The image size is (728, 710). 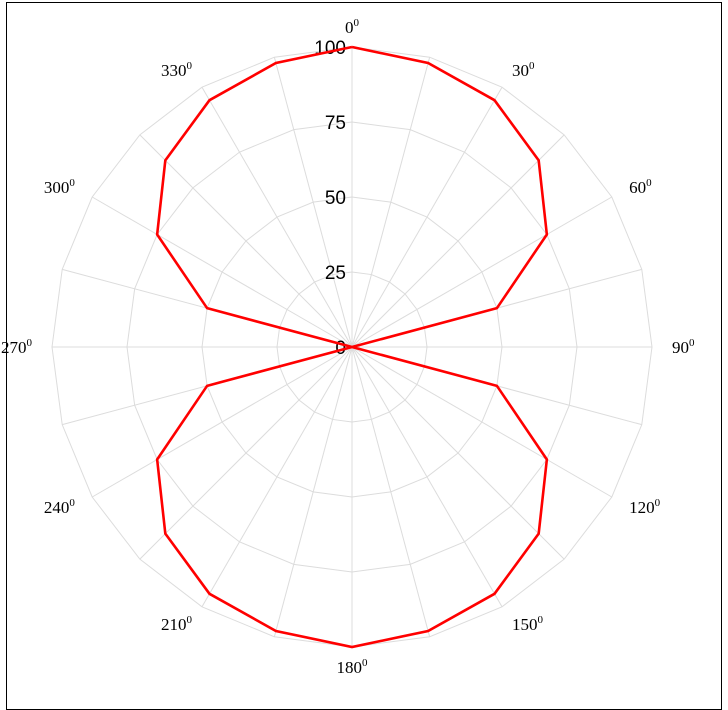 I want to click on angle-tick-label: 1800, so click(x=353, y=667).